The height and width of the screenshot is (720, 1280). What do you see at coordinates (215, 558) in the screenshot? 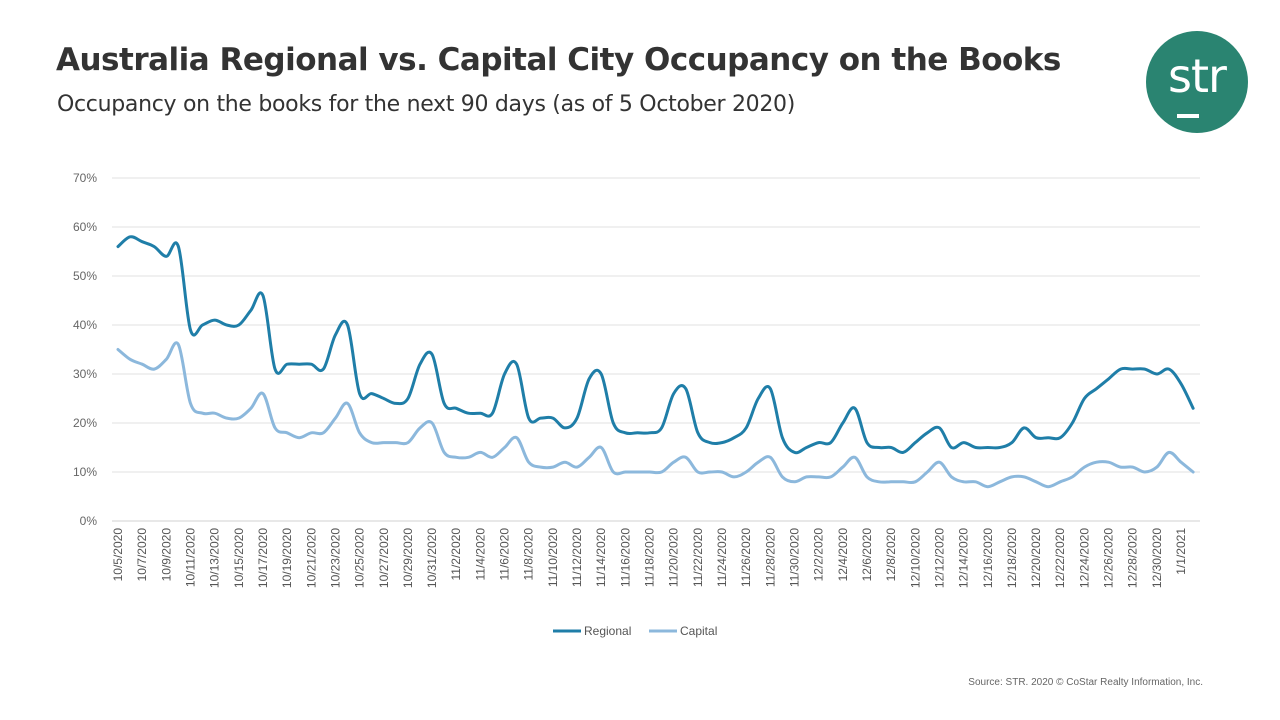
I see `x-tick-label: 10/13/2020` at bounding box center [215, 558].